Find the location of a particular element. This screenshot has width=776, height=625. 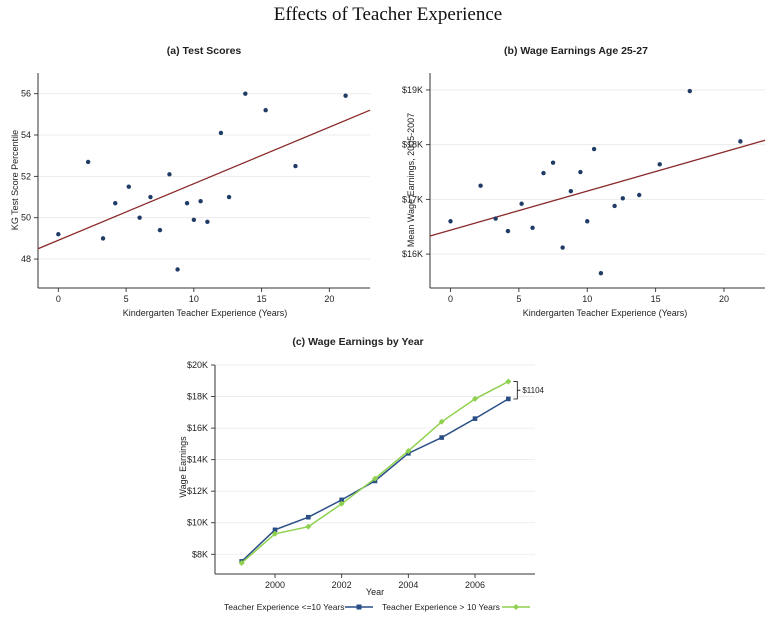

panel-c-series is located at coordinates (375, 472).